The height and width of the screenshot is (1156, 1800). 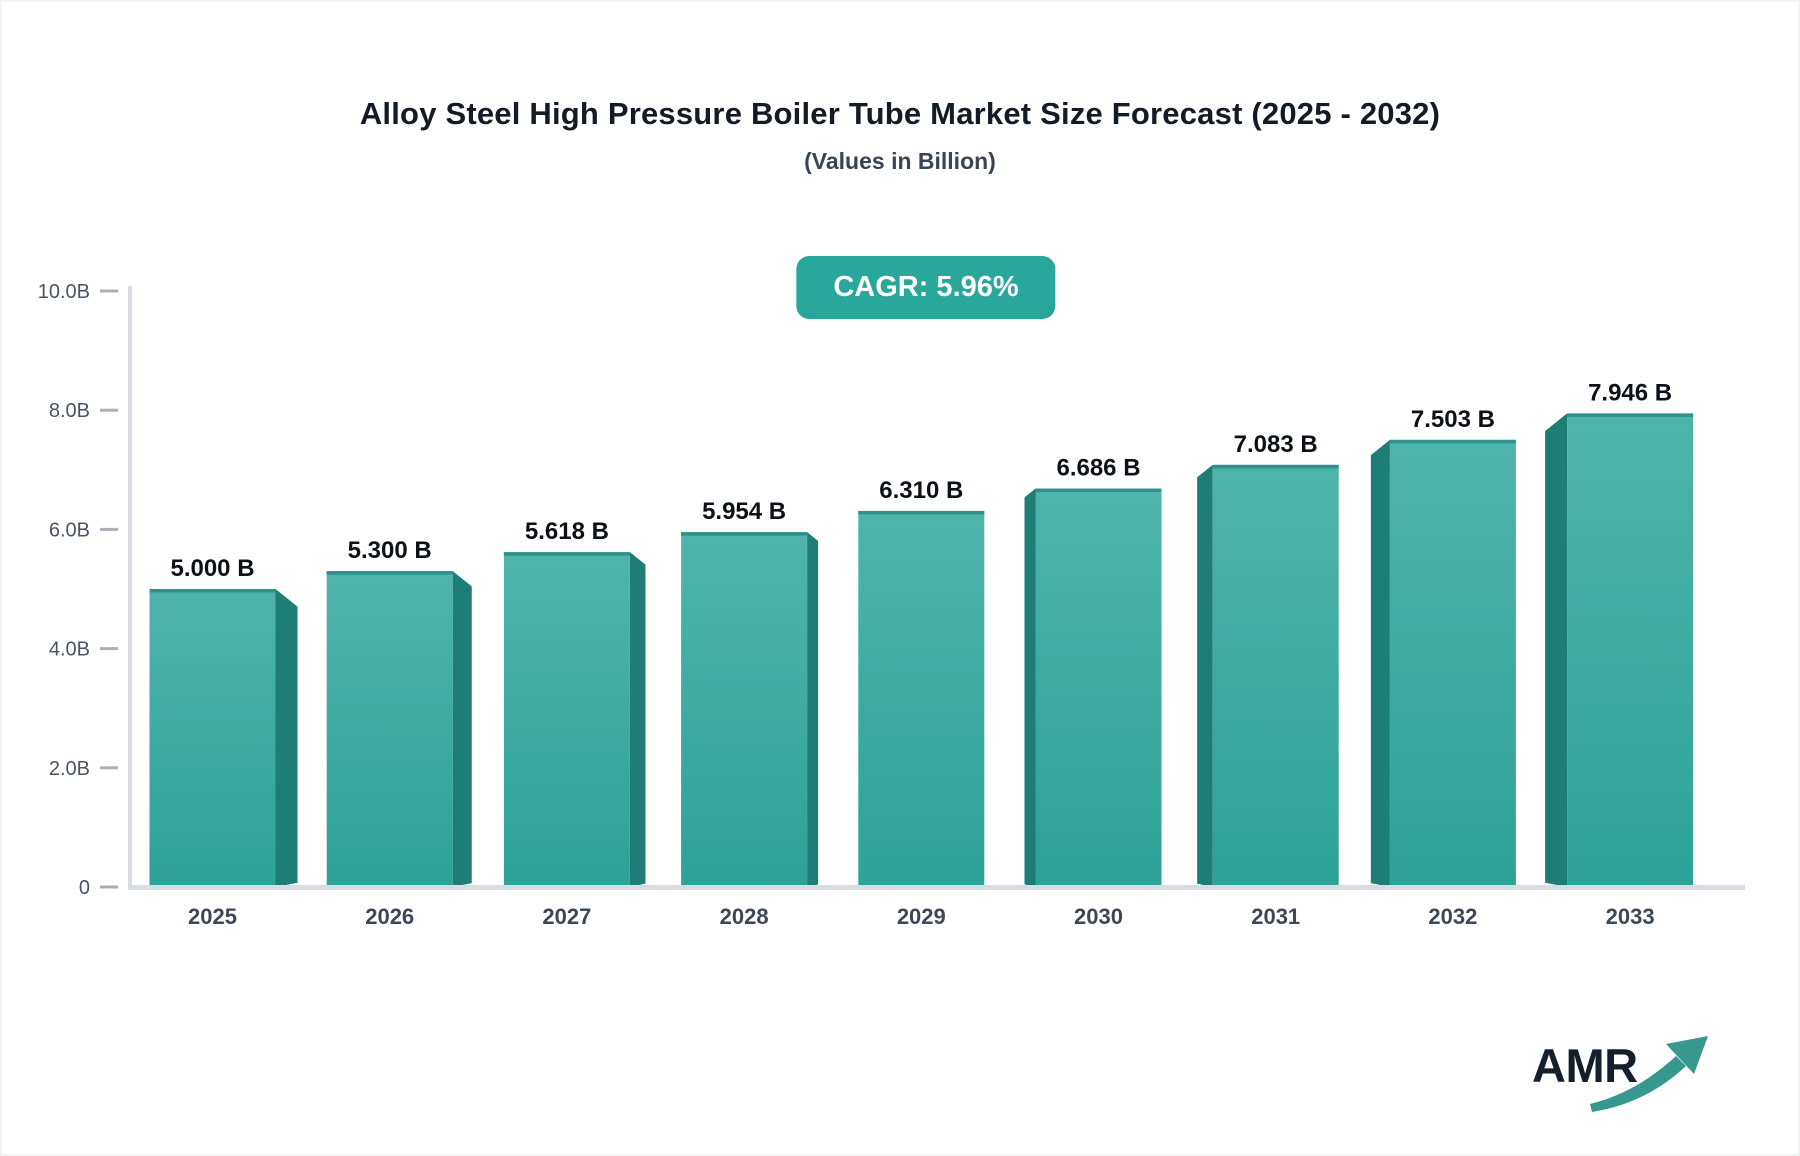 I want to click on y-tick-label-0: 10.0B, so click(x=64, y=292).